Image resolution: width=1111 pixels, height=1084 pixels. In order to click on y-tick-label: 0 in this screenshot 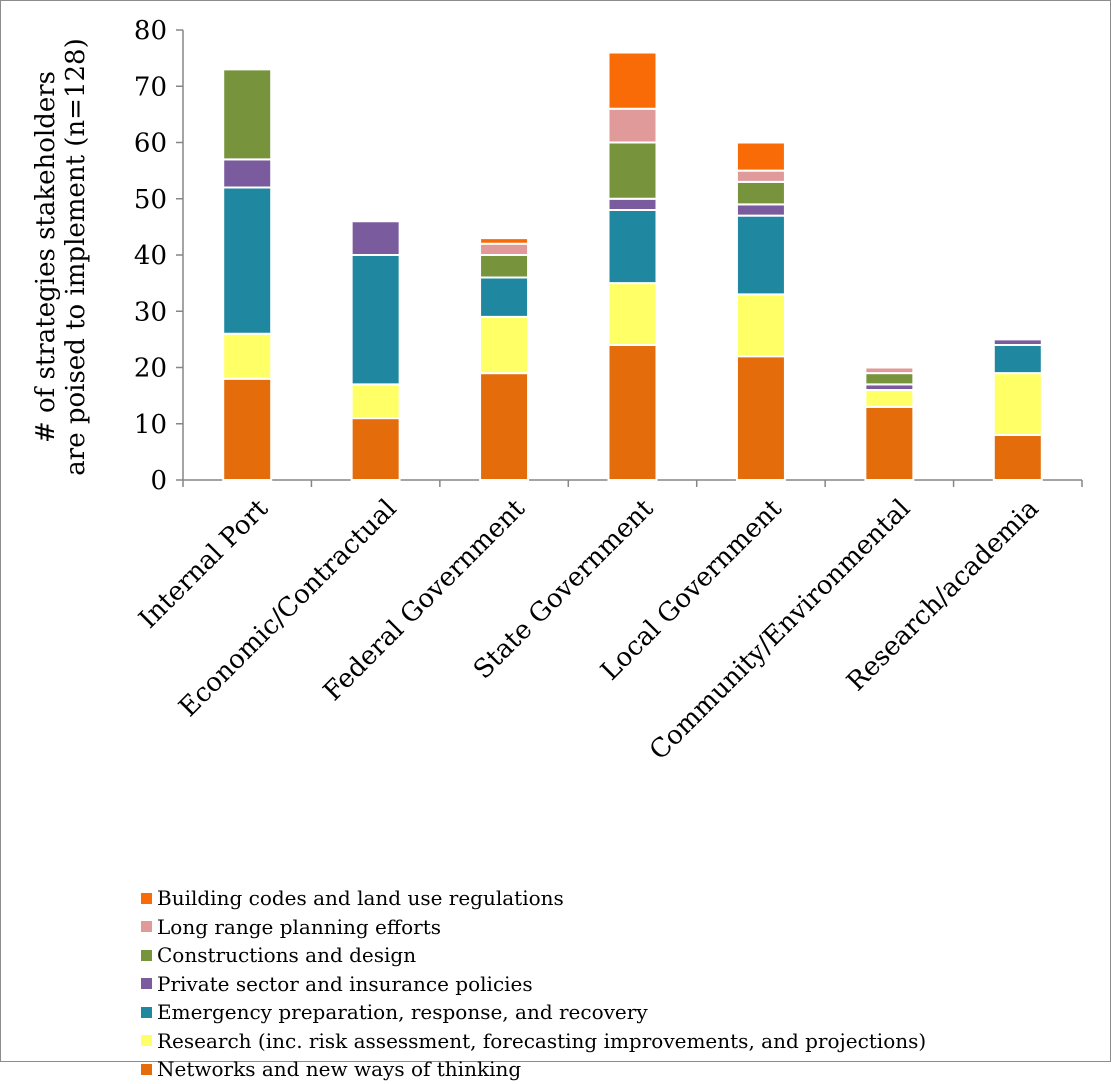, I will do `click(158, 481)`.